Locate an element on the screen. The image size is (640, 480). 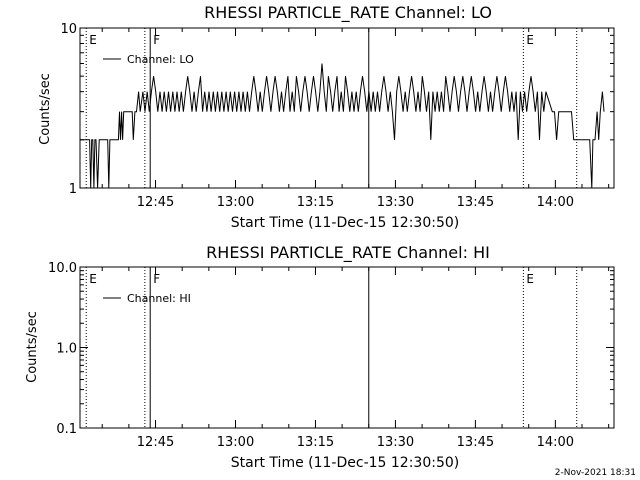
y-tick-label: 10 is located at coordinates (68, 29).